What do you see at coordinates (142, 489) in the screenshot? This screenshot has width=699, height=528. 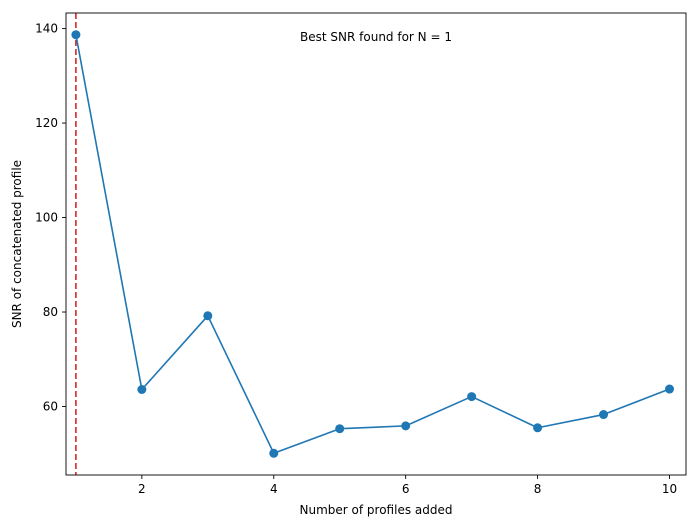 I see `x-tick-label: 2` at bounding box center [142, 489].